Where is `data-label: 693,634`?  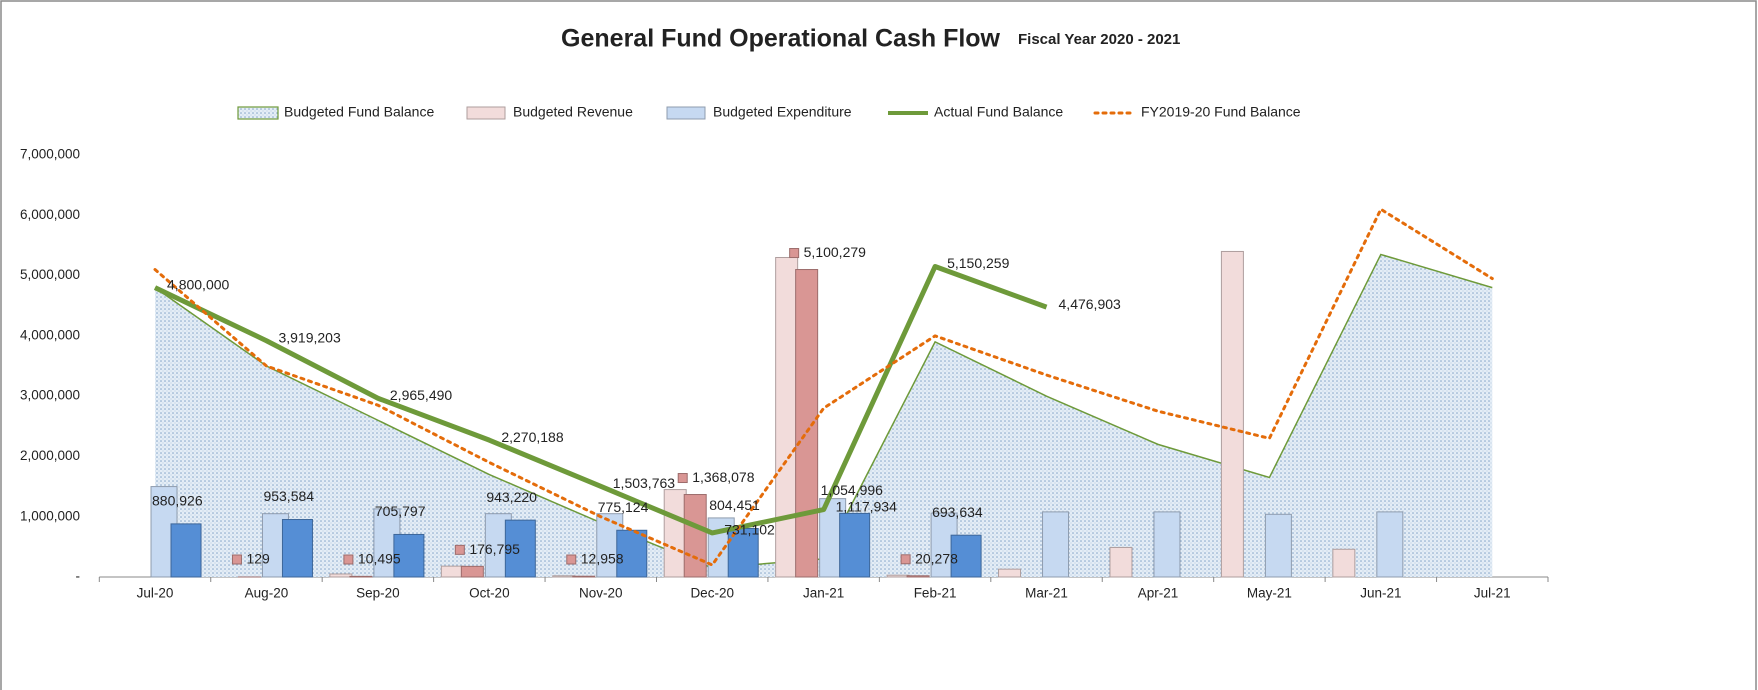 data-label: 693,634 is located at coordinates (957, 512).